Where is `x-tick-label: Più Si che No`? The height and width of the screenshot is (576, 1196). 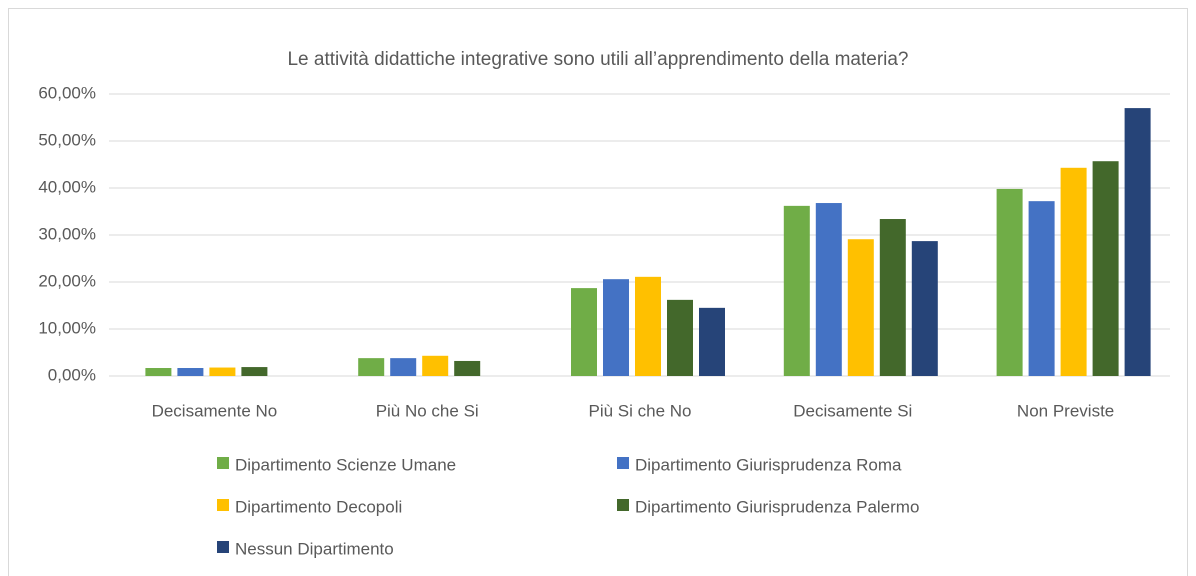 x-tick-label: Più Si che No is located at coordinates (640, 410).